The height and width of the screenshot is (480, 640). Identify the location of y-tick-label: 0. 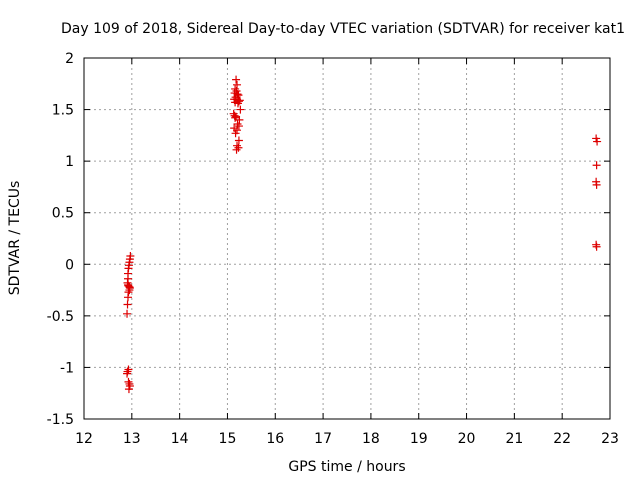
(69, 265).